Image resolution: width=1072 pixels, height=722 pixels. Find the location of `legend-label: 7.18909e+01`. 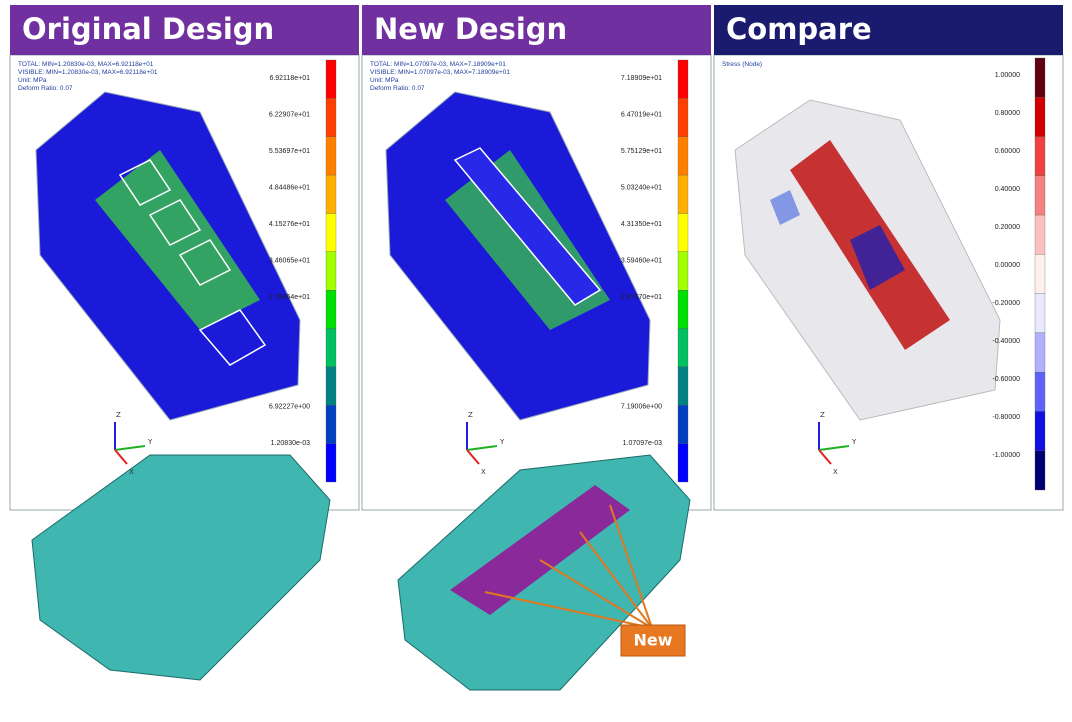

legend-label: 7.18909e+01 is located at coordinates (641, 78).